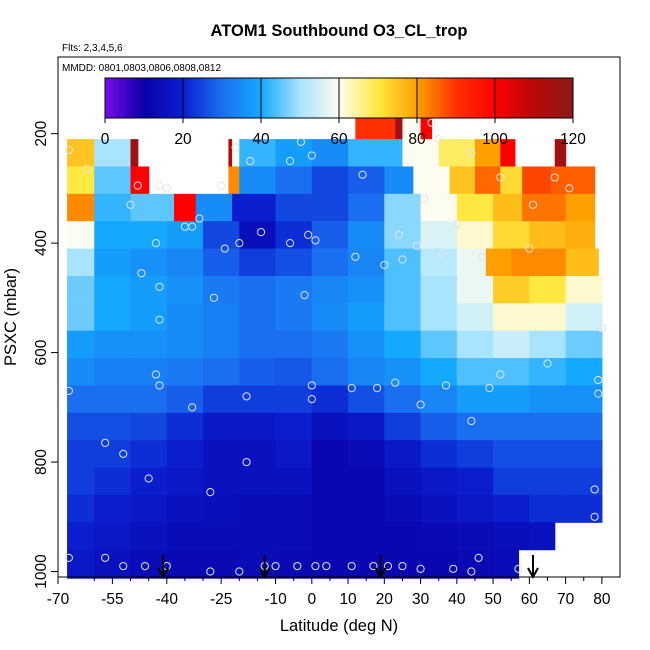 Image resolution: width=650 pixels, height=650 pixels. Describe the element at coordinates (329, 592) in the screenshot. I see `x-axis: -70 -55 -40 -25 -10 0 10 20 30 40 50 60 70 80` at that location.